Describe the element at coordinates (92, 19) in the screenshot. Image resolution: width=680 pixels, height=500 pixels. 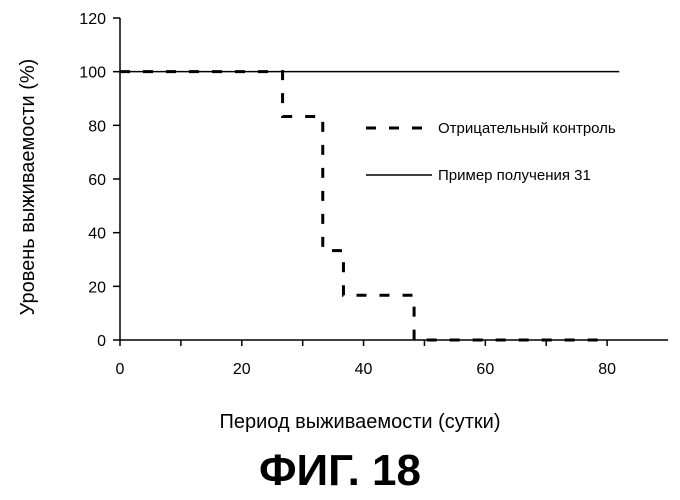
I see `y-tick-label: 120` at that location.